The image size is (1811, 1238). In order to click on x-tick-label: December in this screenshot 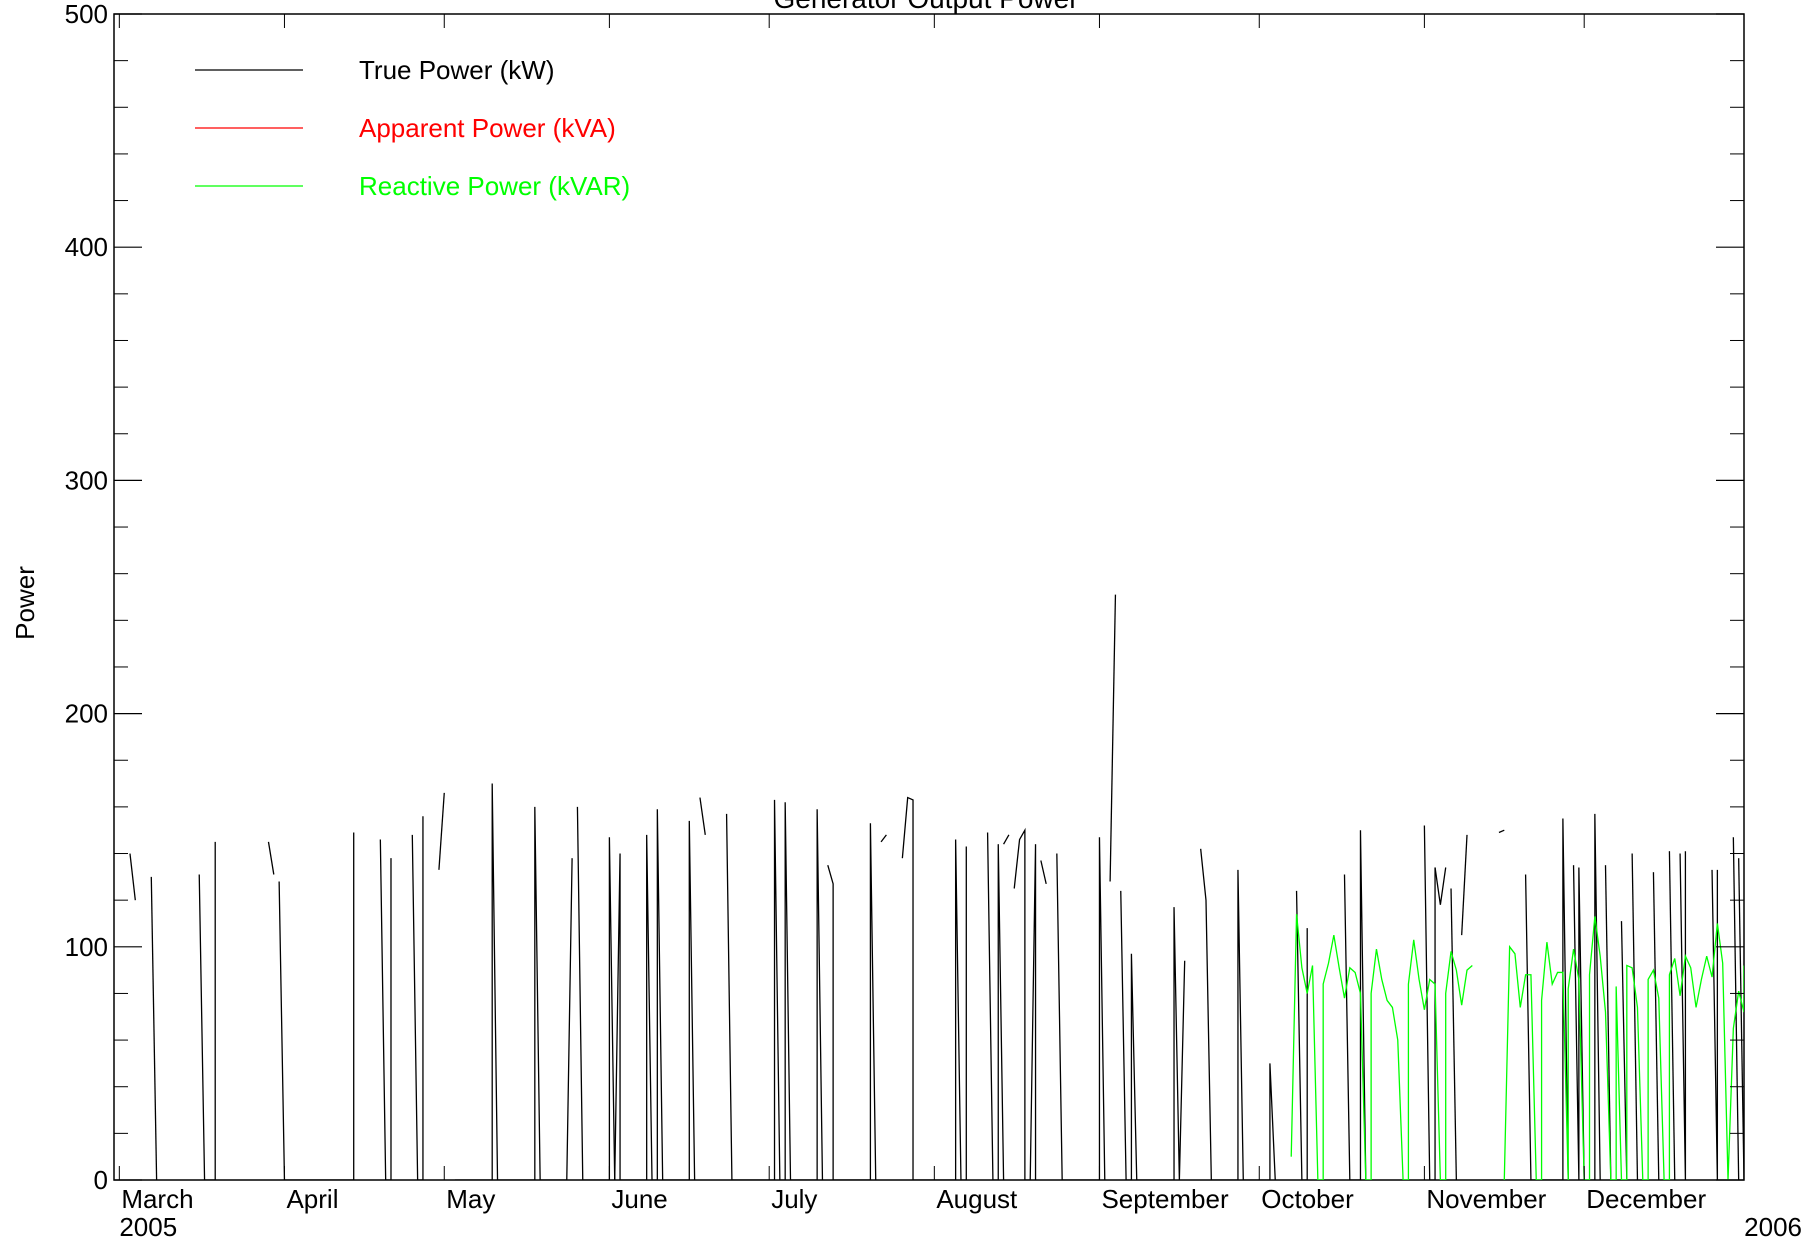, I will do `click(1646, 1199)`.